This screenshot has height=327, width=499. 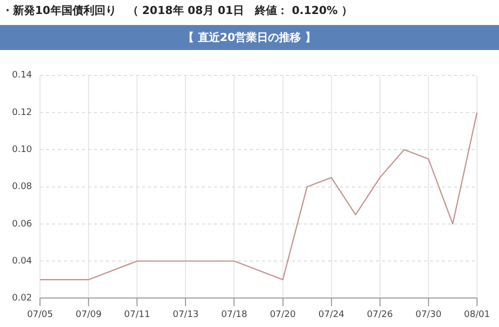 What do you see at coordinates (89, 315) in the screenshot?
I see `x-tick-label: 07/09` at bounding box center [89, 315].